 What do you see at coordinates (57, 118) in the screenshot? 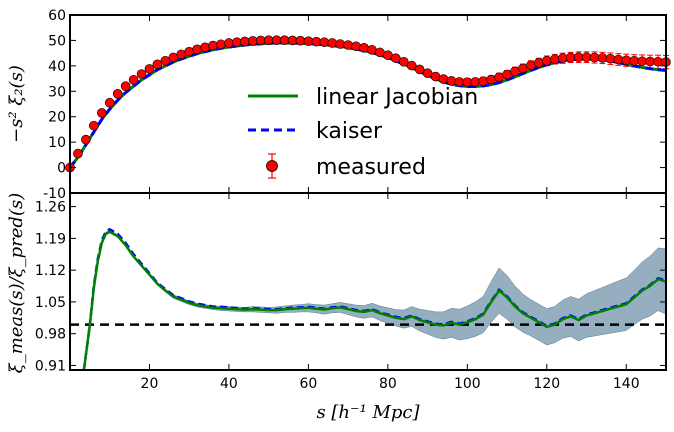
I see `top-ytick-label: 20` at bounding box center [57, 118].